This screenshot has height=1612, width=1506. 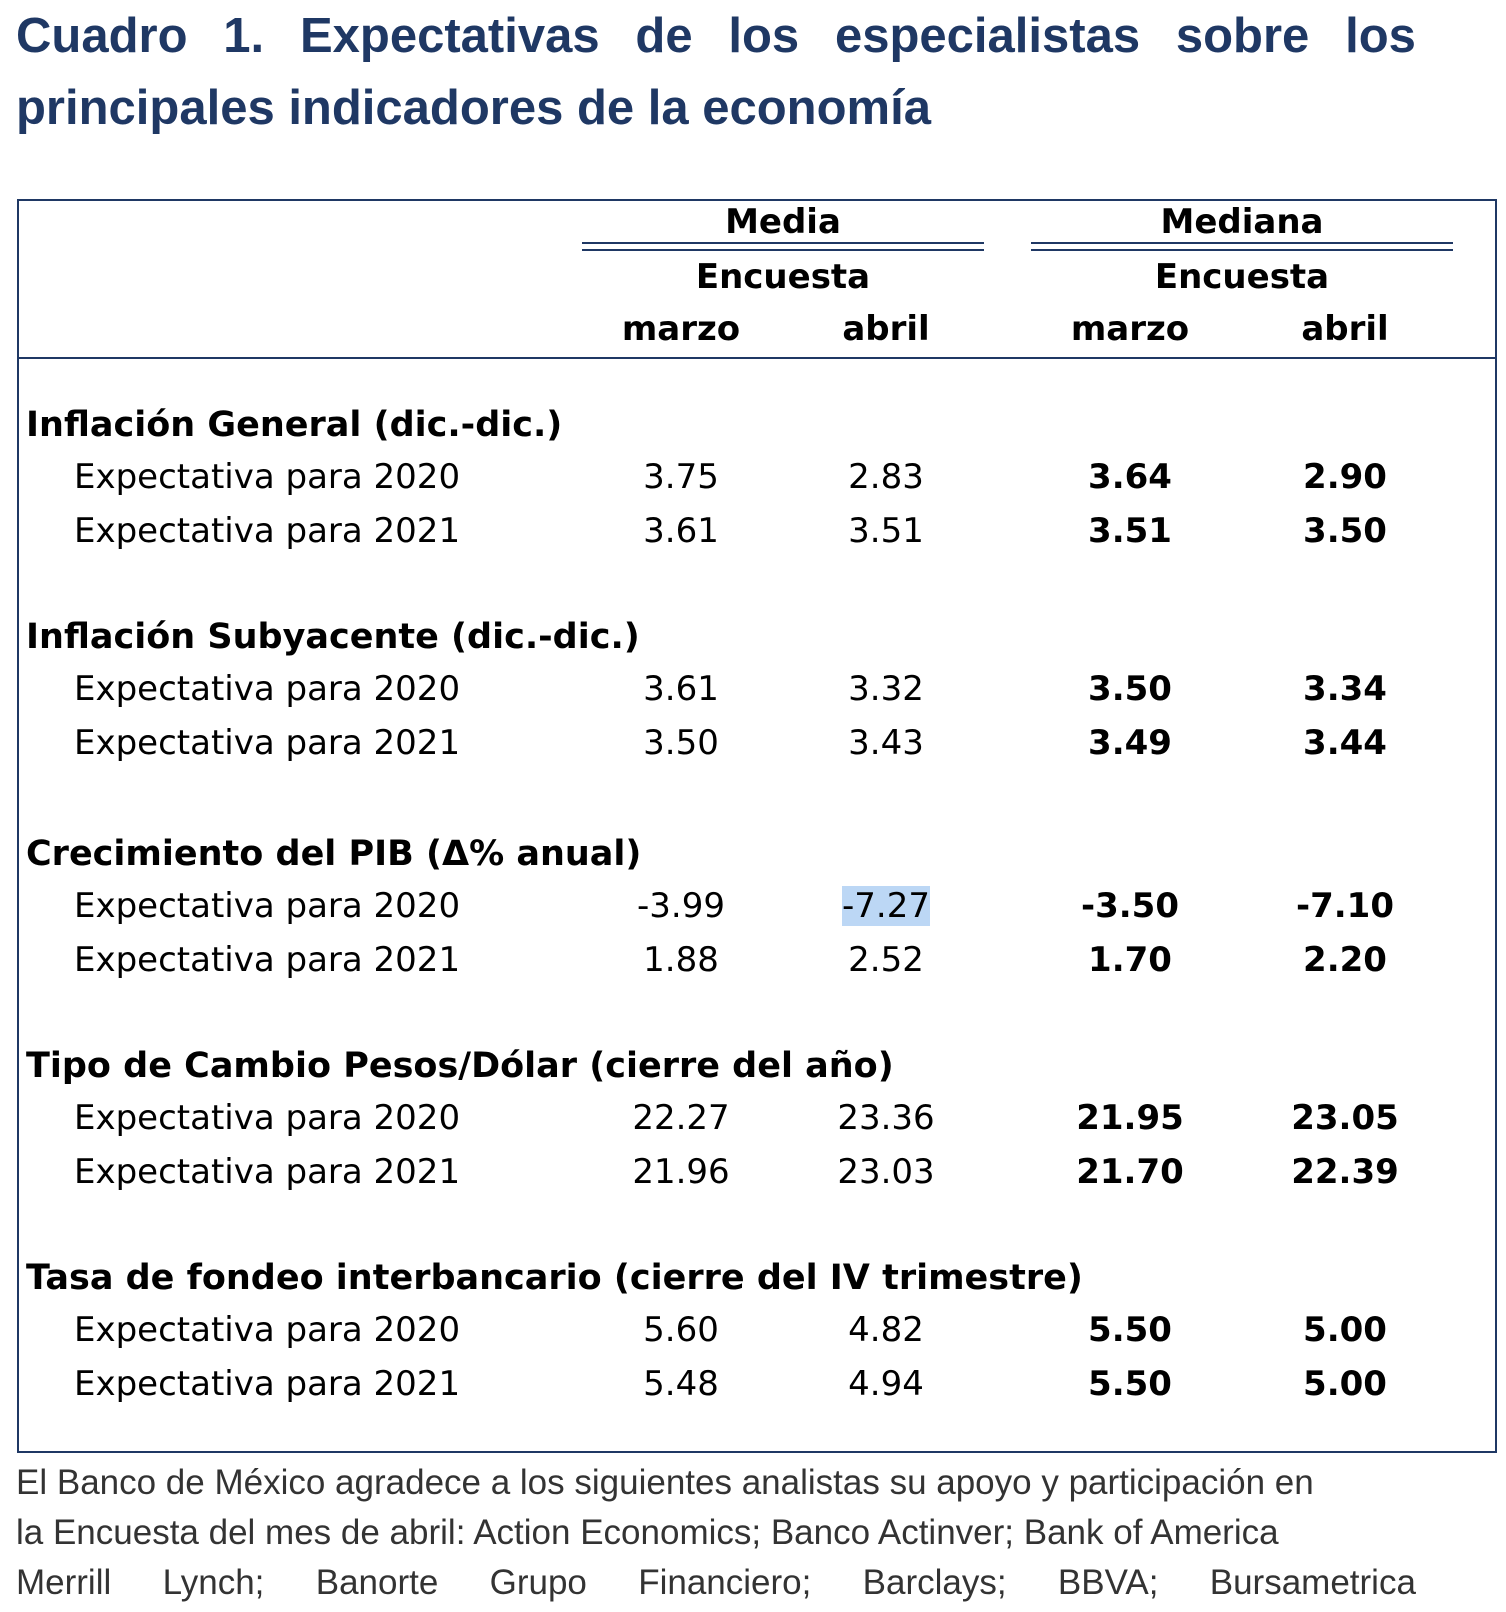 I want to click on table-cell: 22.27, so click(x=681, y=1118).